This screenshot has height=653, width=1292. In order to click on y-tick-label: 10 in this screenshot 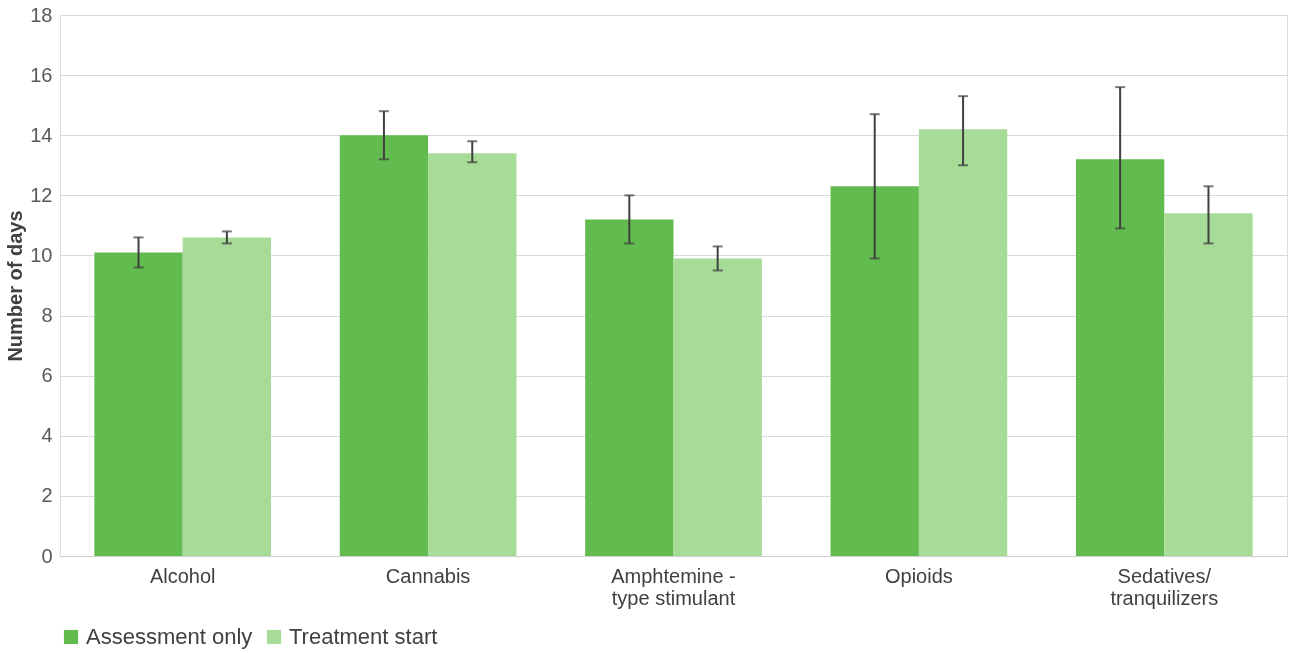, I will do `click(41, 254)`.